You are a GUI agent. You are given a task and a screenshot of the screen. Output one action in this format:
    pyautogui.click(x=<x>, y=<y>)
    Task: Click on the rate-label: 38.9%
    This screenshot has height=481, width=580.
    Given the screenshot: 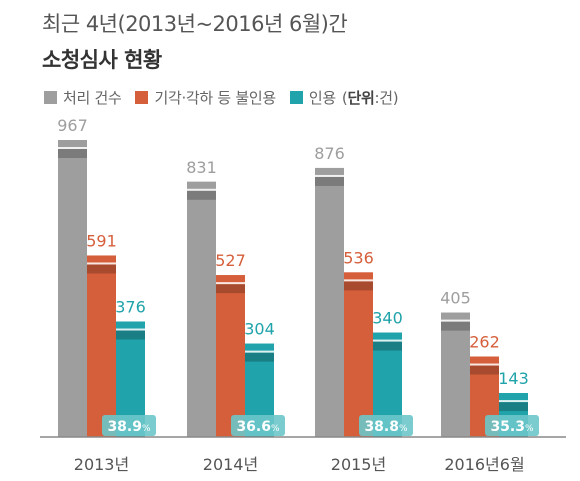 What is the action you would take?
    pyautogui.click(x=129, y=427)
    